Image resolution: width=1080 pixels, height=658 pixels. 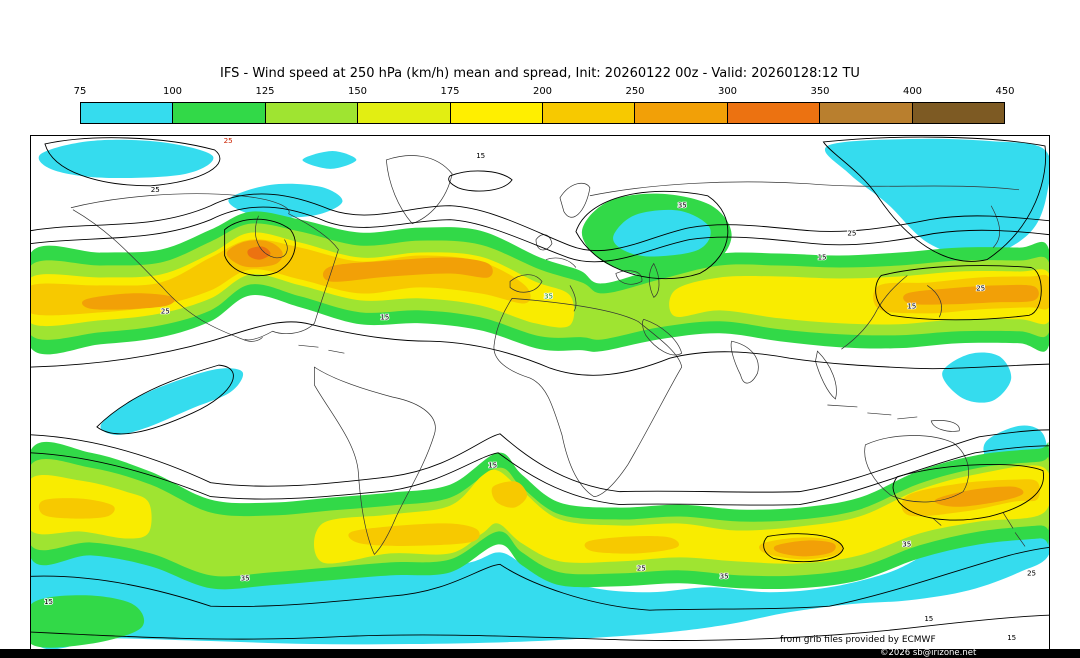 What do you see at coordinates (540, 653) in the screenshot?
I see `bottom-frame-bar` at bounding box center [540, 653].